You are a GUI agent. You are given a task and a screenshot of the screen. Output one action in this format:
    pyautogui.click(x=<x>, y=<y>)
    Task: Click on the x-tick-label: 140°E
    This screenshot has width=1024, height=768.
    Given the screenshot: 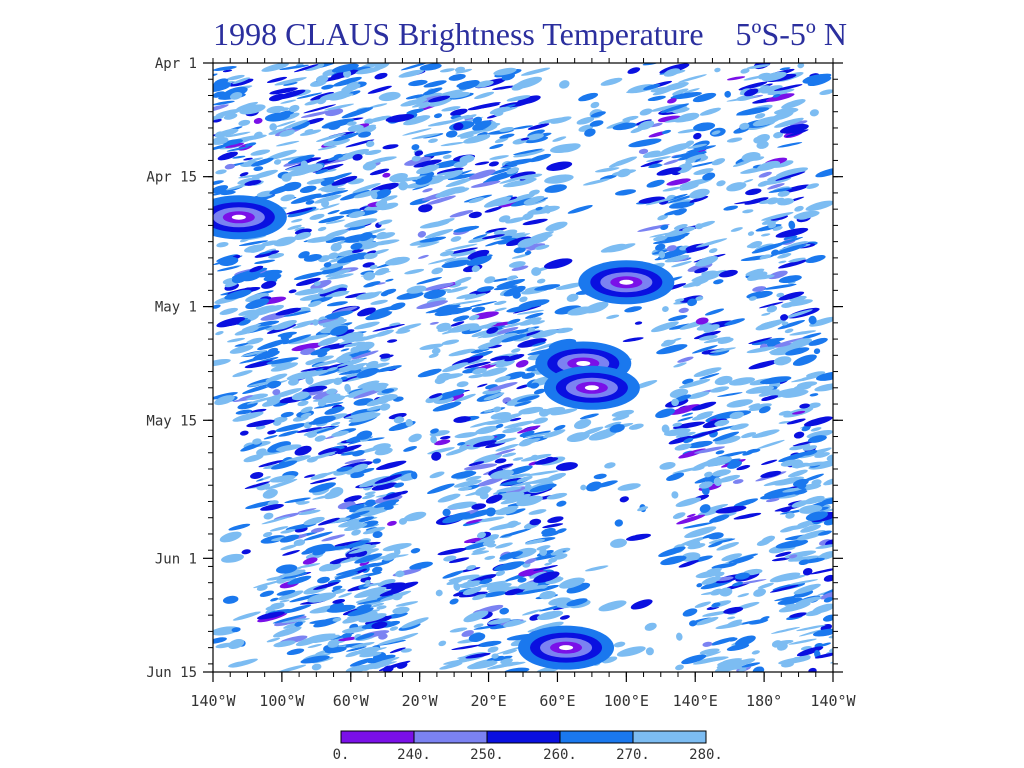 What is the action you would take?
    pyautogui.click(x=695, y=701)
    